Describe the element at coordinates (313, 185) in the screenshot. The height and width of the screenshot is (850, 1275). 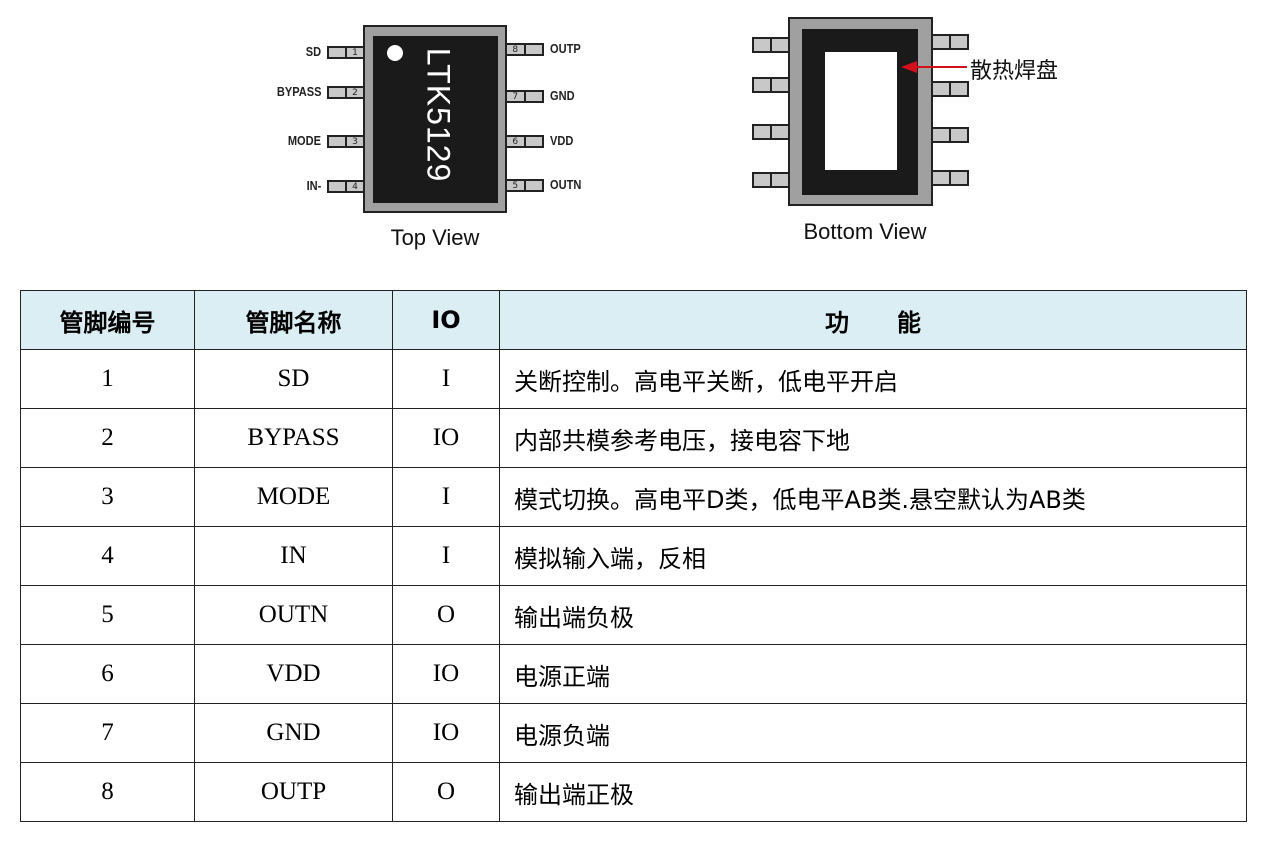
I see `pin-name: IN-` at that location.